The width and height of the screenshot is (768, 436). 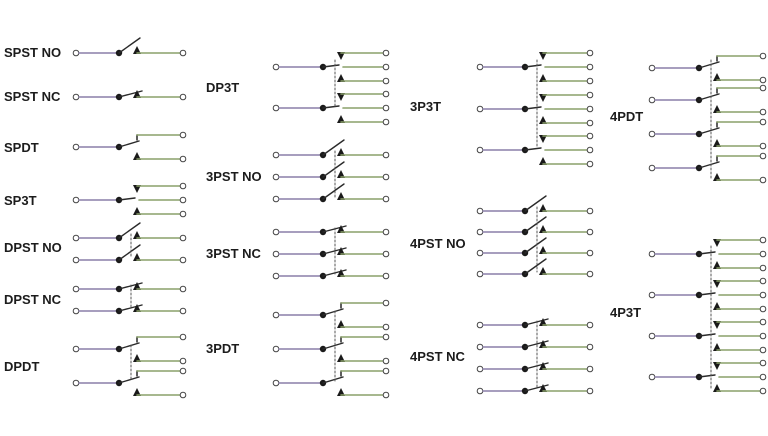 I want to click on label-dpst-no: DPST NO, so click(x=33, y=247).